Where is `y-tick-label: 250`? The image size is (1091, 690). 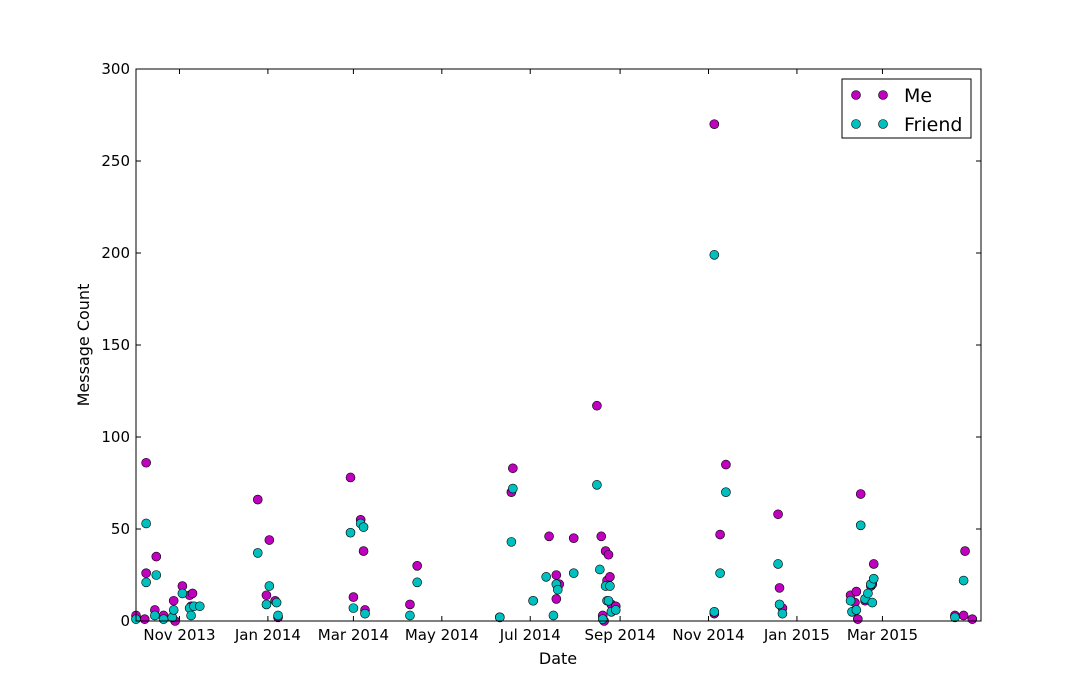 y-tick-label: 250 is located at coordinates (115, 161).